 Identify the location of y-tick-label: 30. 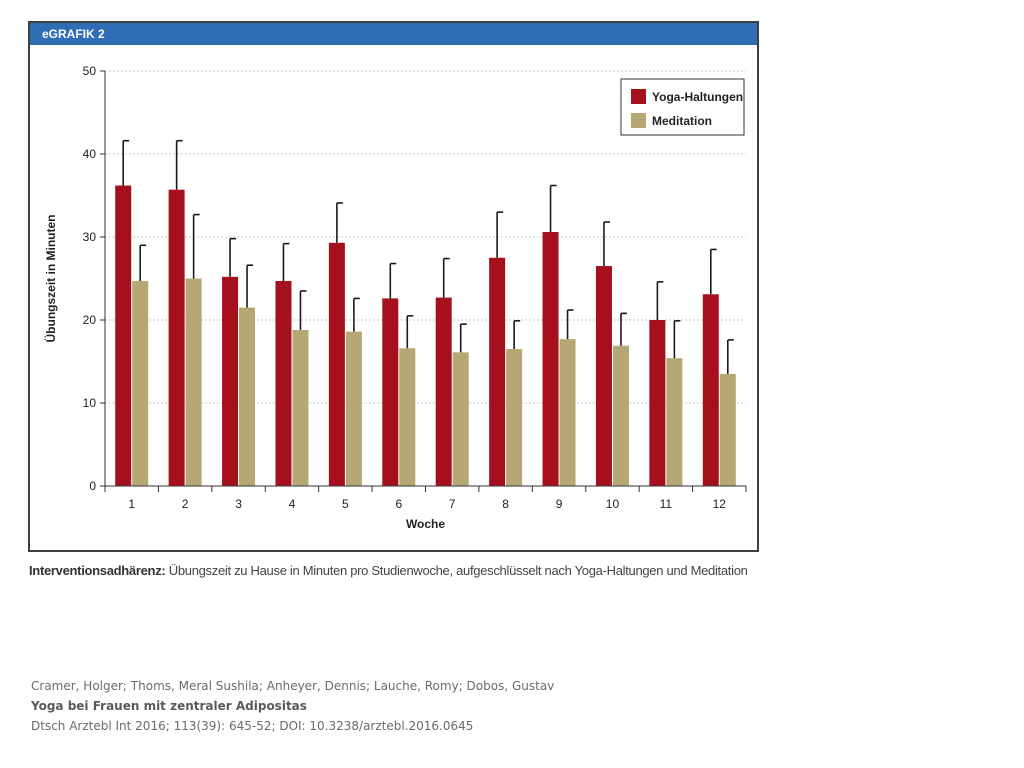
(90, 237).